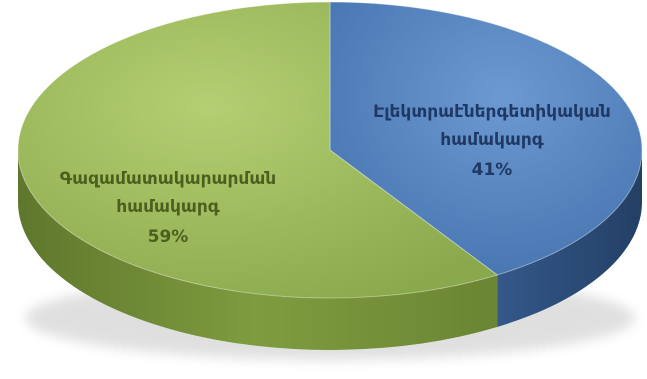 This screenshot has width=647, height=379. I want to click on slice-label-2-percent: 59%, so click(168, 237).